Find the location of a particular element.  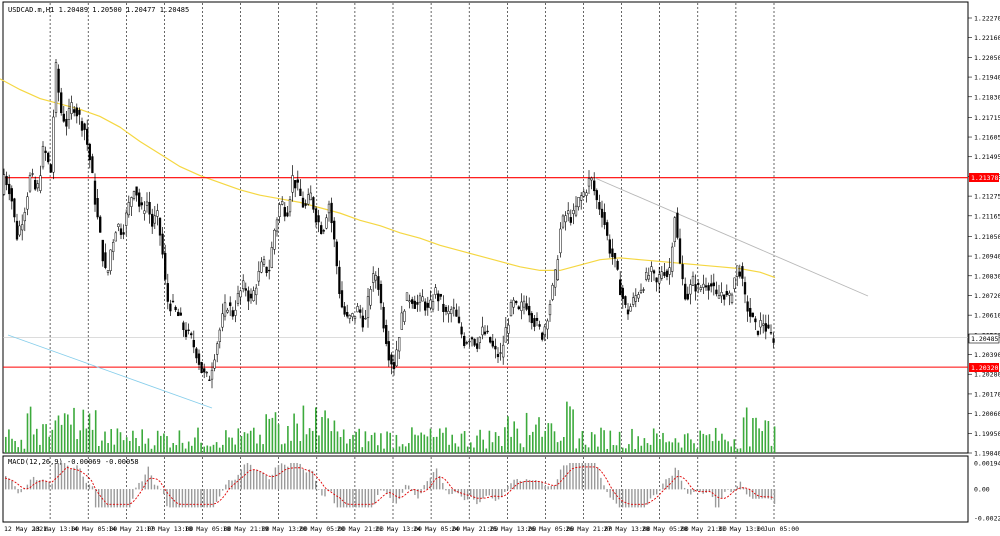

price-tick-label: 1.21495 is located at coordinates (987, 157).